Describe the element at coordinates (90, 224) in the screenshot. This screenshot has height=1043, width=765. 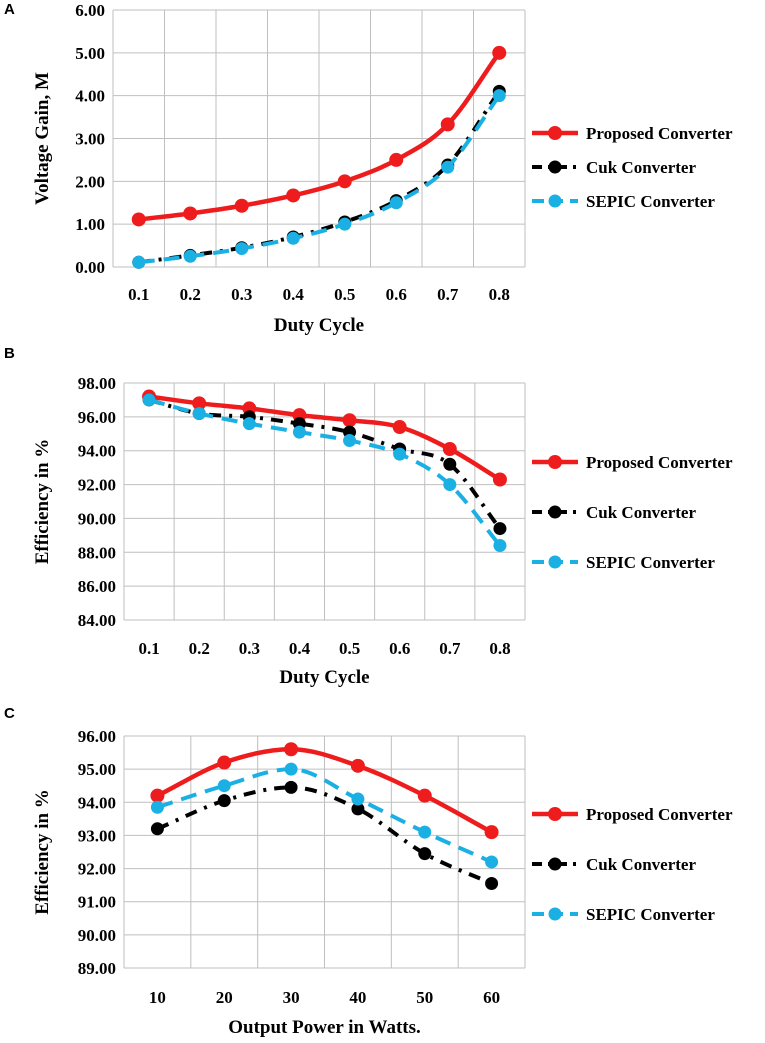
I see `y-tick-label: 1.00` at that location.